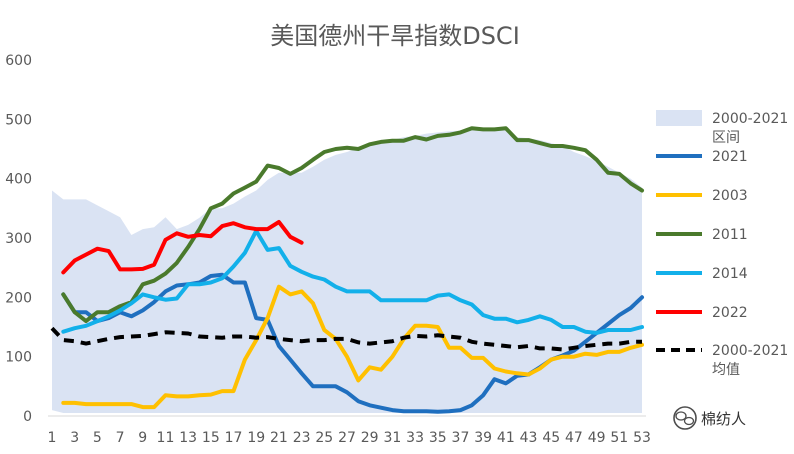 The height and width of the screenshot is (454, 794). I want to click on x-tick-label: 47, so click(574, 438).